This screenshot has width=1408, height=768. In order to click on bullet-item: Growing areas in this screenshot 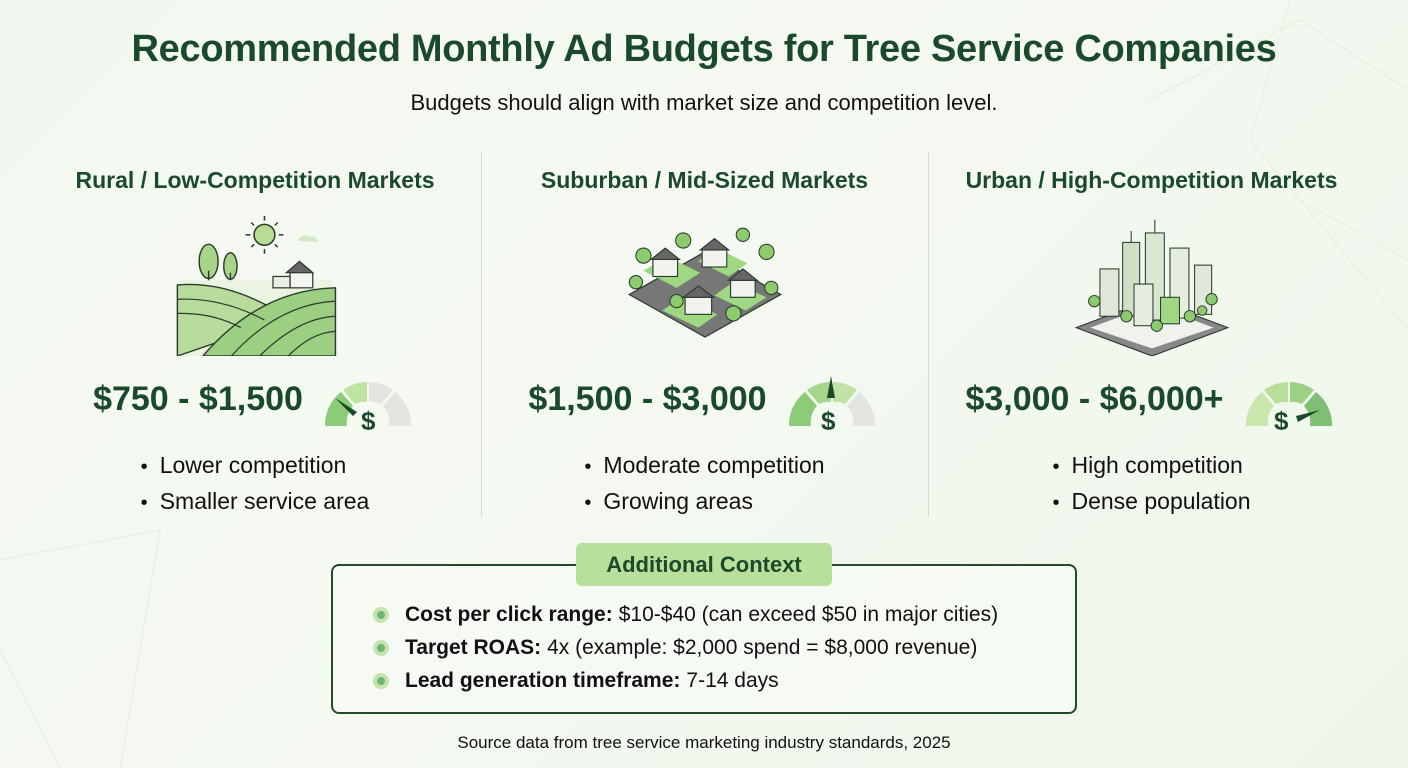, I will do `click(704, 502)`.